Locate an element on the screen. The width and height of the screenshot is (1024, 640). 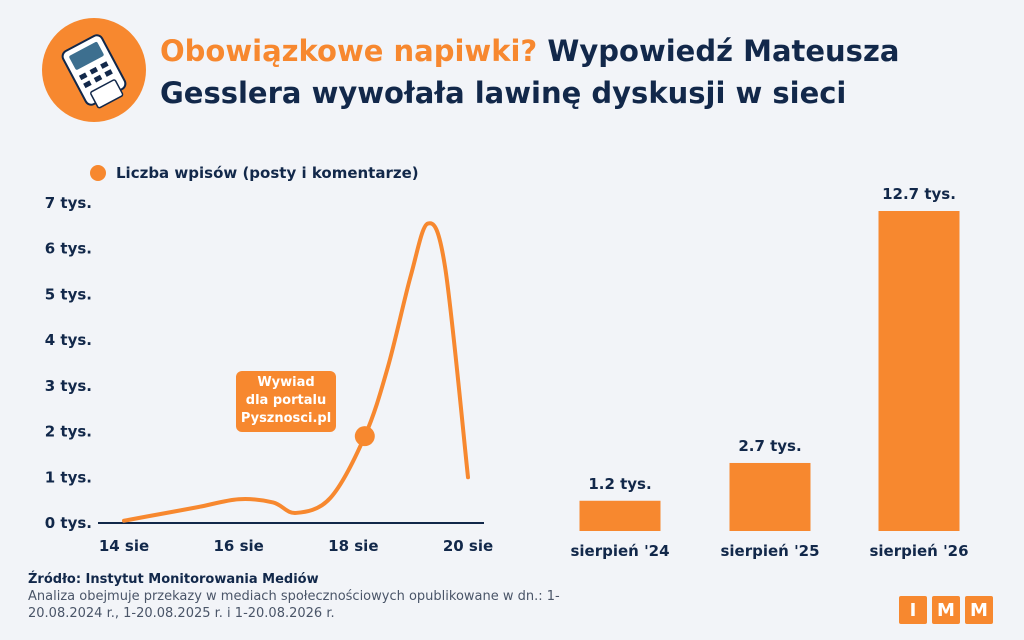
bar-category-label: sierpień '24 is located at coordinates (619, 551).